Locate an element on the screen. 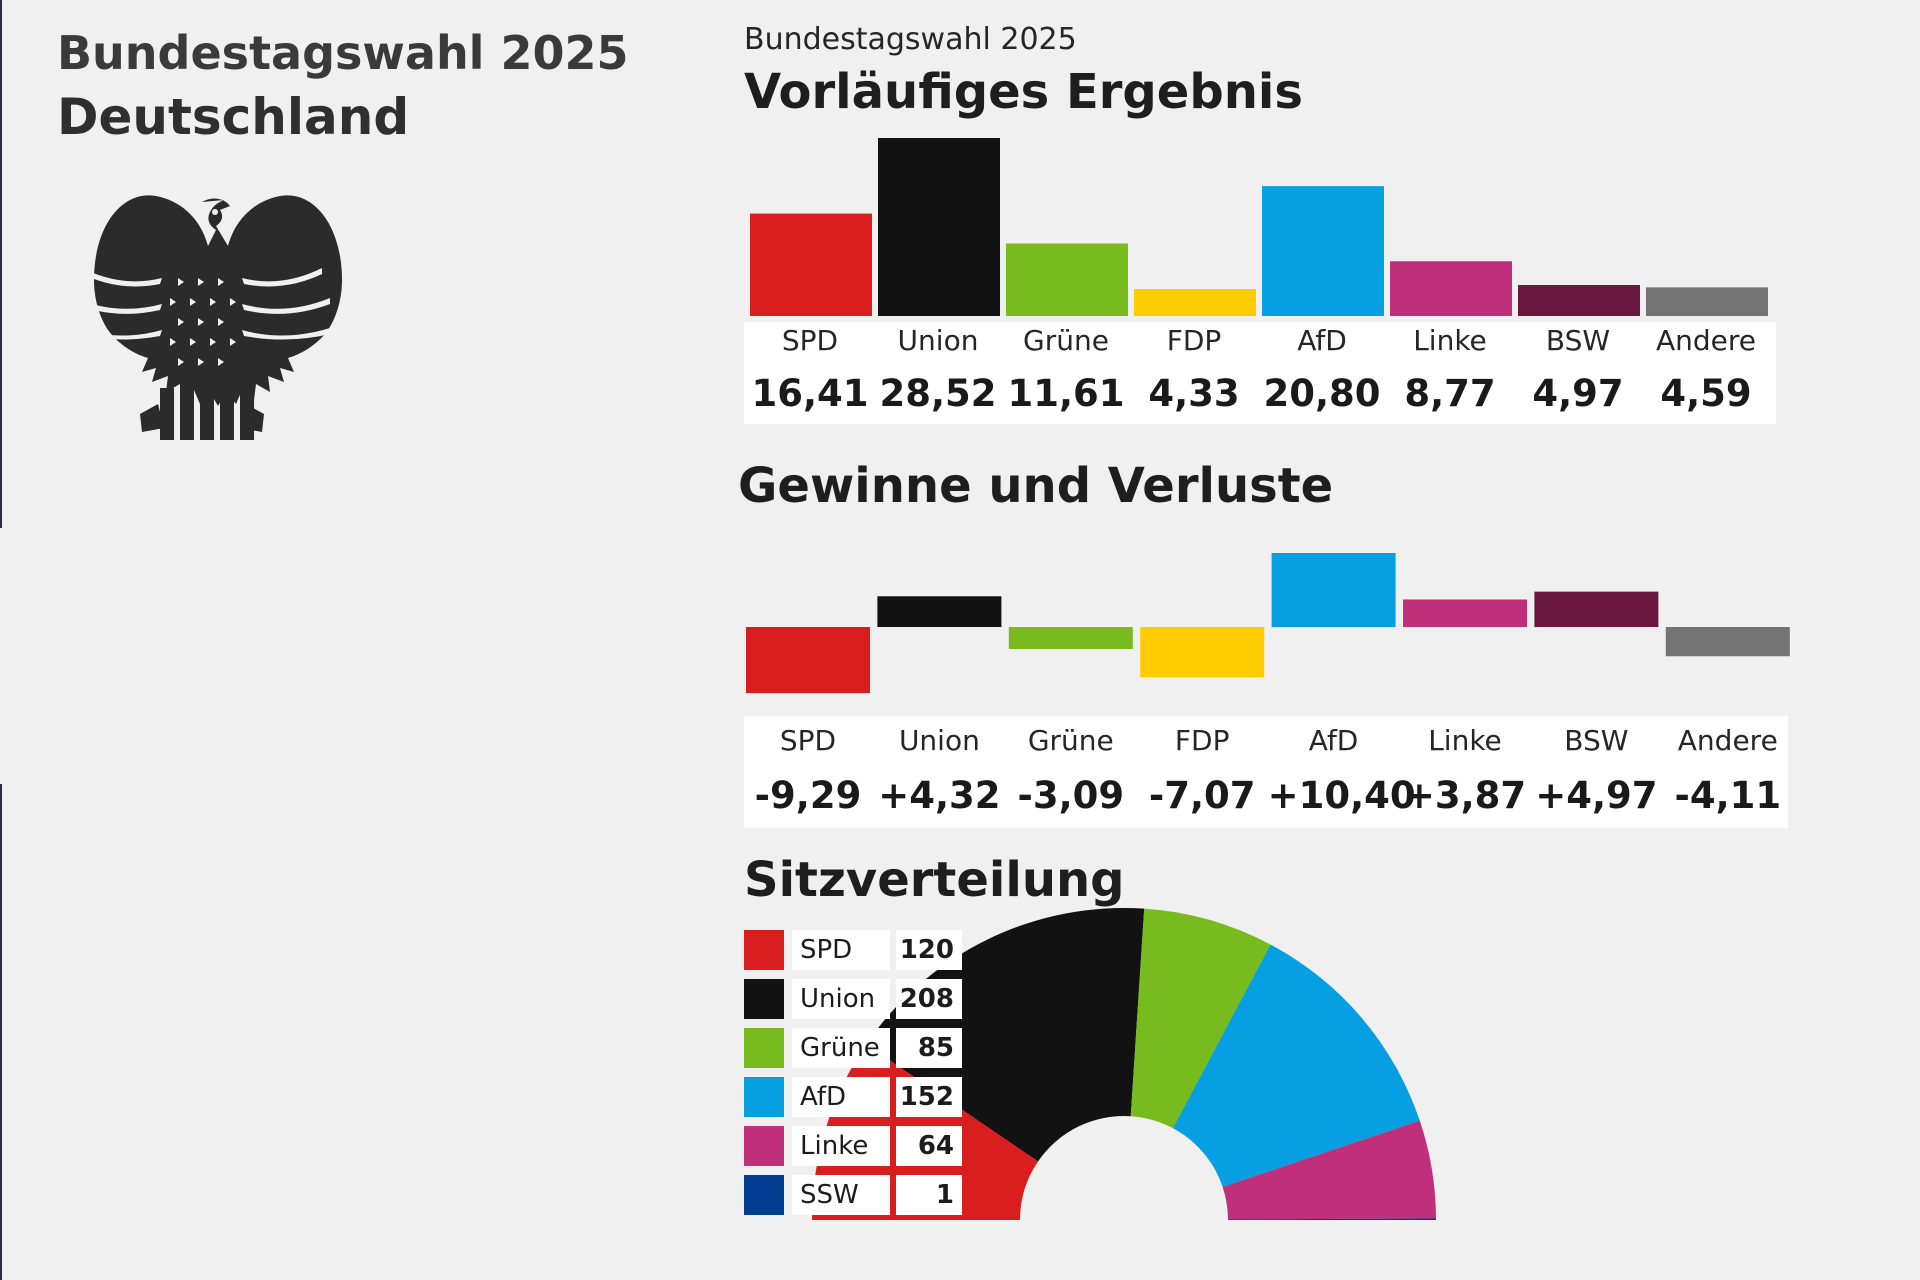  legend-party: Grüne is located at coordinates (841, 1048).